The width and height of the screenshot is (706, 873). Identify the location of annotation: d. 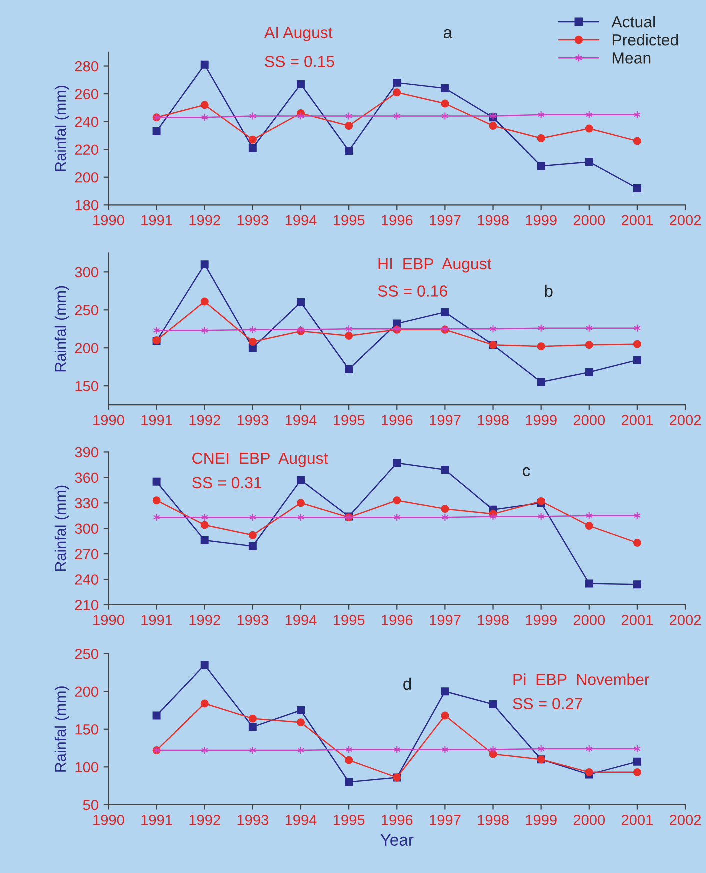
(408, 684).